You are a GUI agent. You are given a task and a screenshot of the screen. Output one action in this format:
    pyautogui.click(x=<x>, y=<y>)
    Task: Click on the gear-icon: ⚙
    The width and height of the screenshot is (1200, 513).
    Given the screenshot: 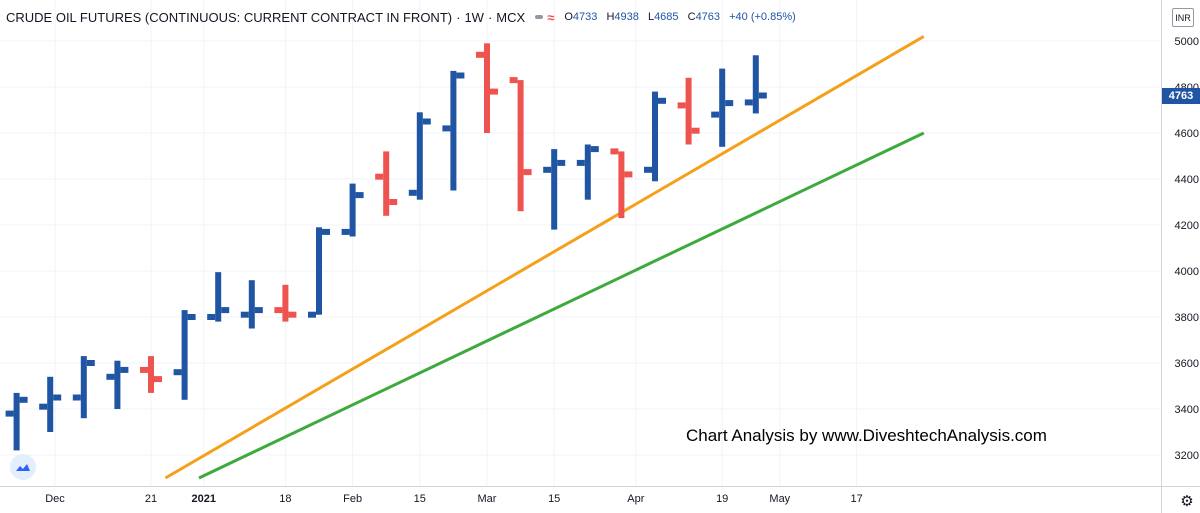 What is the action you would take?
    pyautogui.click(x=1187, y=501)
    